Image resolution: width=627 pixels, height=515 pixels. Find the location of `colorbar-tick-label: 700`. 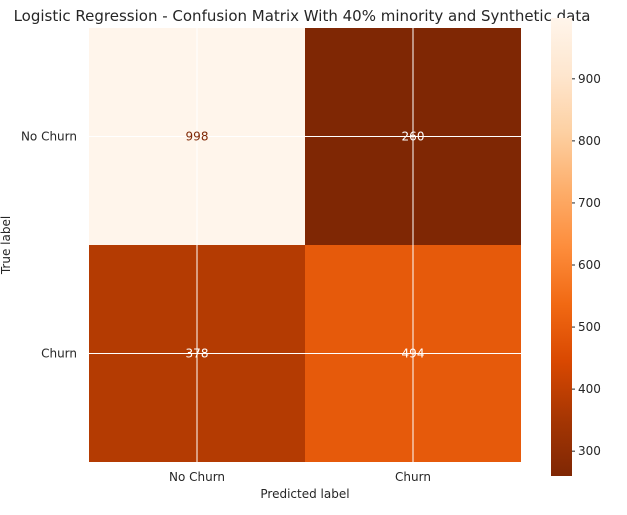

colorbar-tick-label: 700 is located at coordinates (589, 203).